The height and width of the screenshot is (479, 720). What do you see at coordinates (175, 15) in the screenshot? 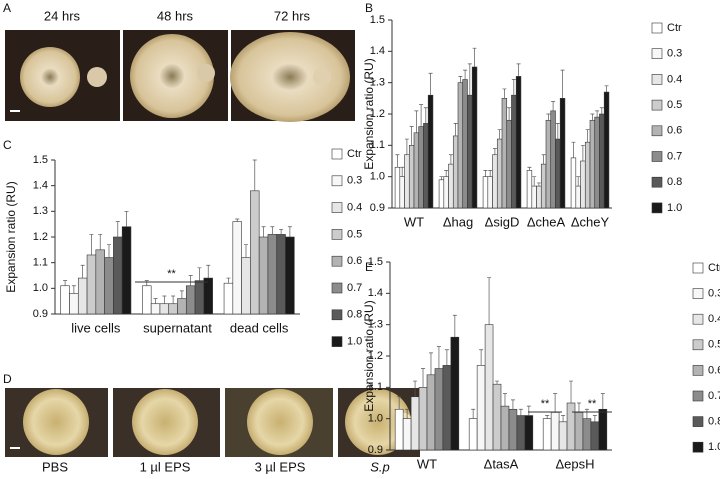
I see `photo-caption: 48 hrs` at bounding box center [175, 15].